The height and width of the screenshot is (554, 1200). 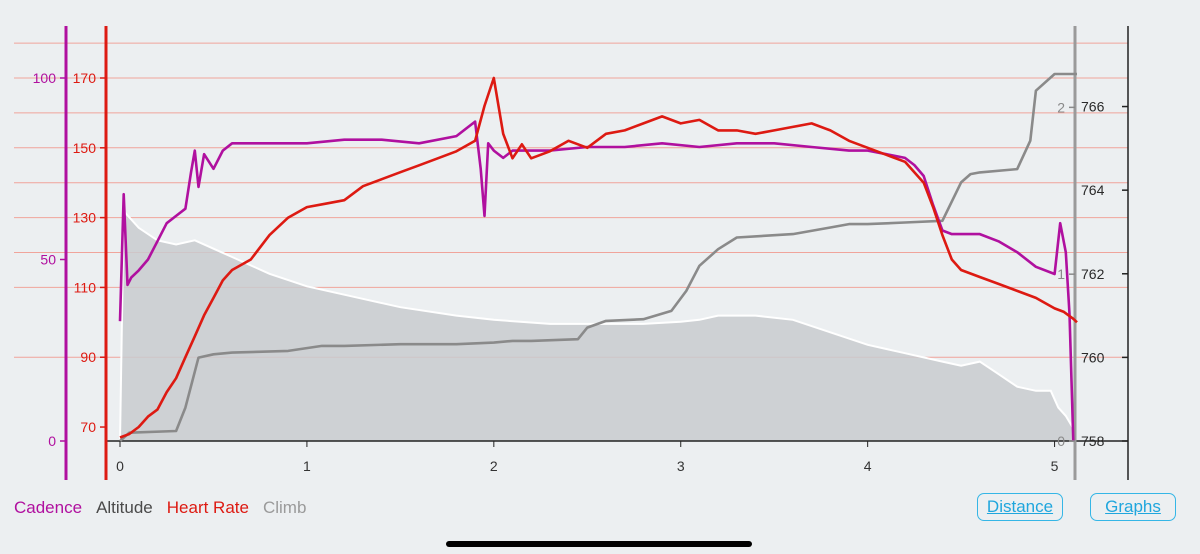 What do you see at coordinates (1093, 107) in the screenshot?
I see `altitude-tick-label: 766` at bounding box center [1093, 107].